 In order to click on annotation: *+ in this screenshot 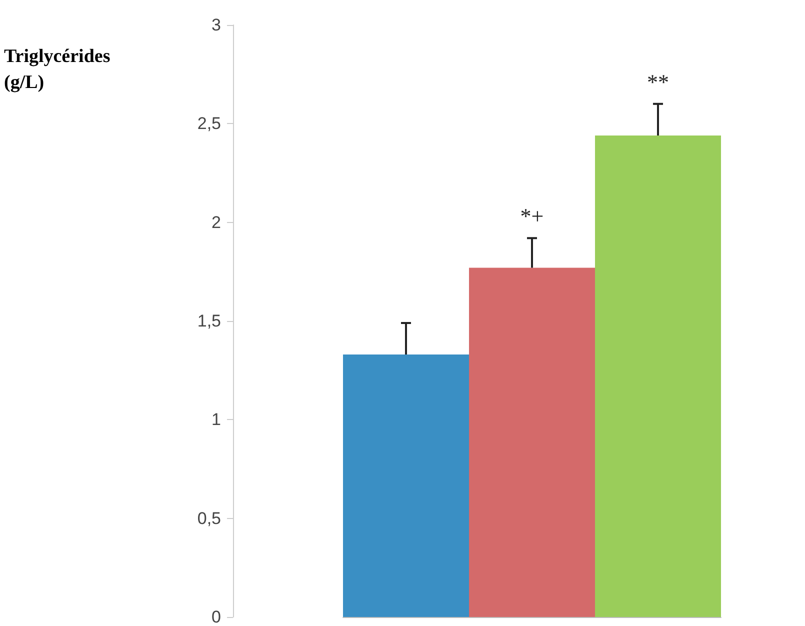, I will do `click(532, 216)`.